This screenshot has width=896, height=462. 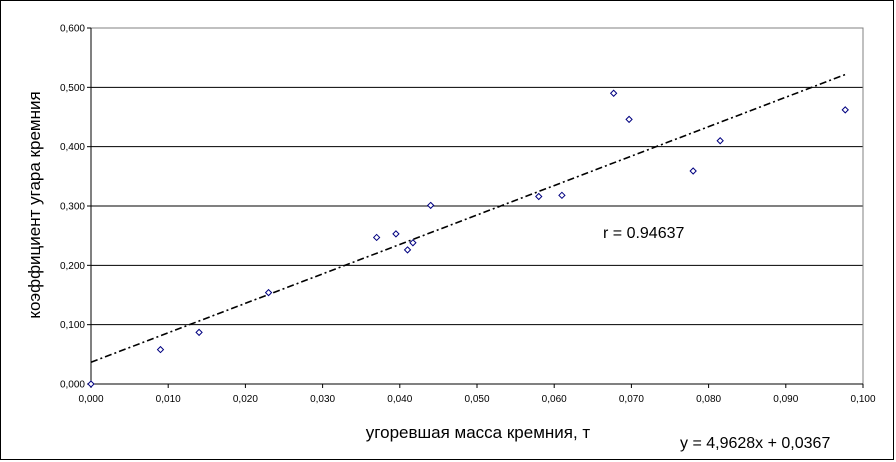 What do you see at coordinates (72, 385) in the screenshot?
I see `y-tick-label: 0,000` at bounding box center [72, 385].